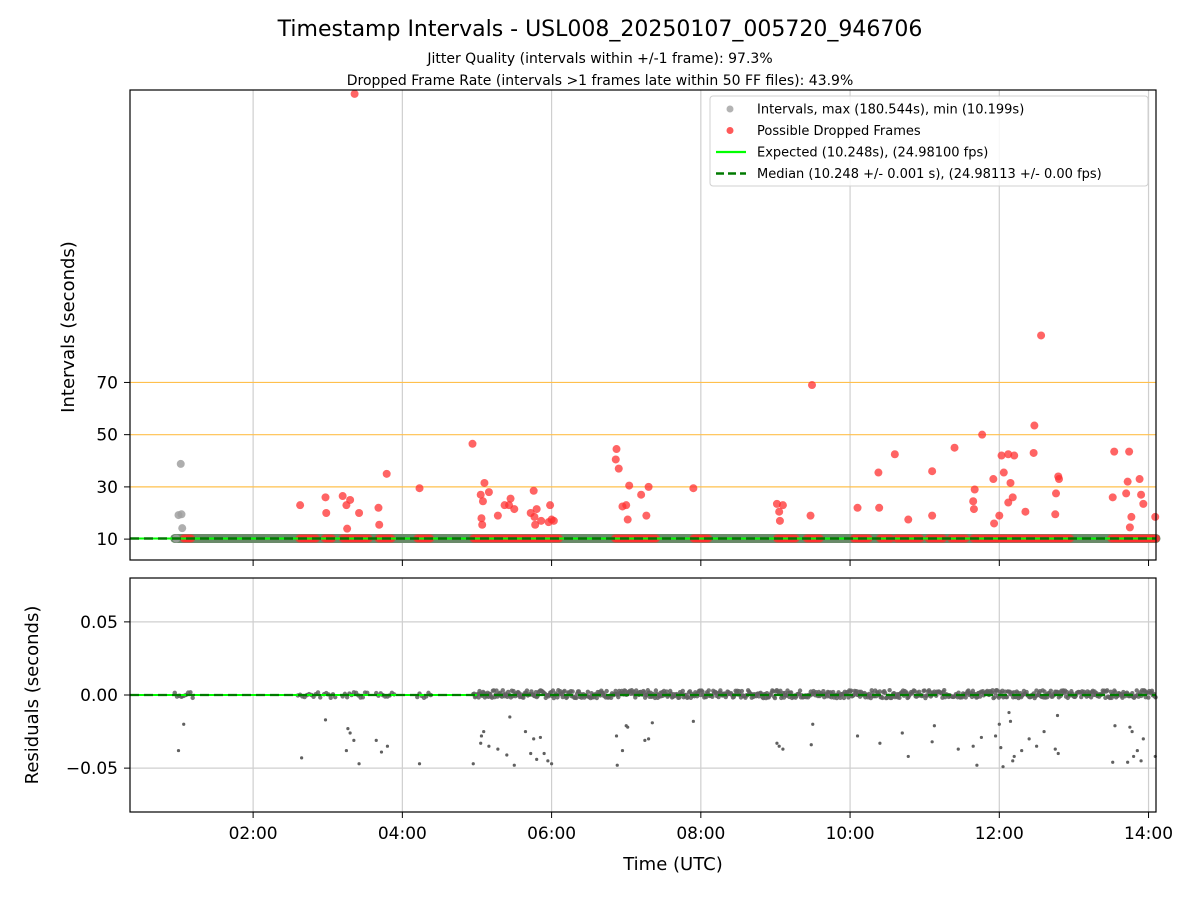 The width and height of the screenshot is (1200, 900). I want to click on time-x-tick-label: 12:00, so click(999, 834).